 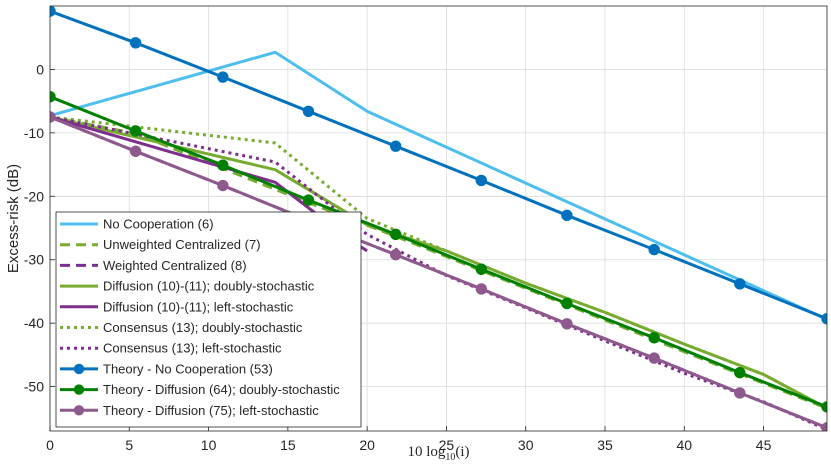 I want to click on x-axis-title-suffix: (i), so click(x=462, y=452).